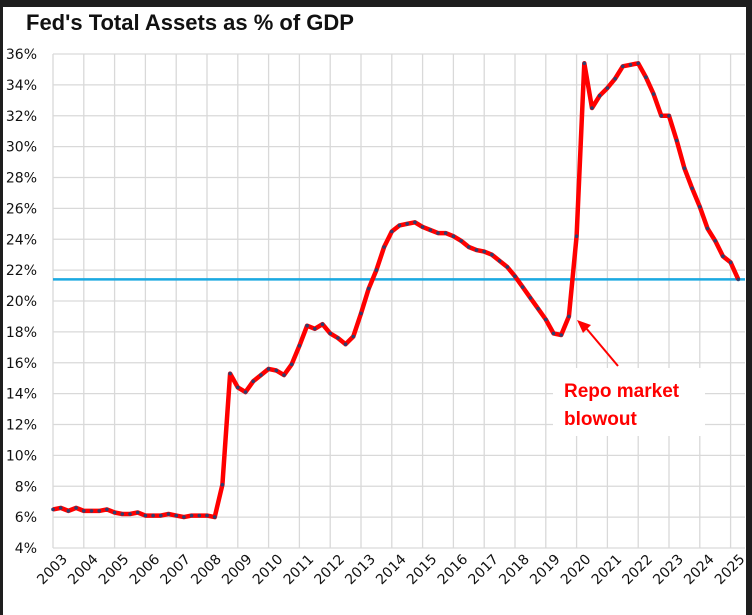  What do you see at coordinates (26, 518) in the screenshot?
I see `y-tick-label: 6%` at bounding box center [26, 518].